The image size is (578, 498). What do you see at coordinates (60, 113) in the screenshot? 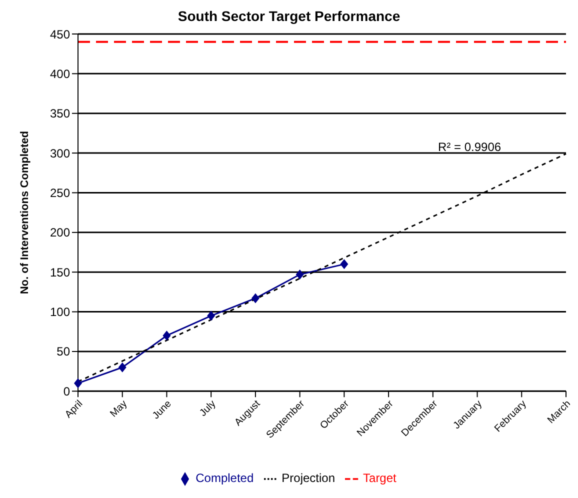
I see `y-tick-label: 350` at bounding box center [60, 113].